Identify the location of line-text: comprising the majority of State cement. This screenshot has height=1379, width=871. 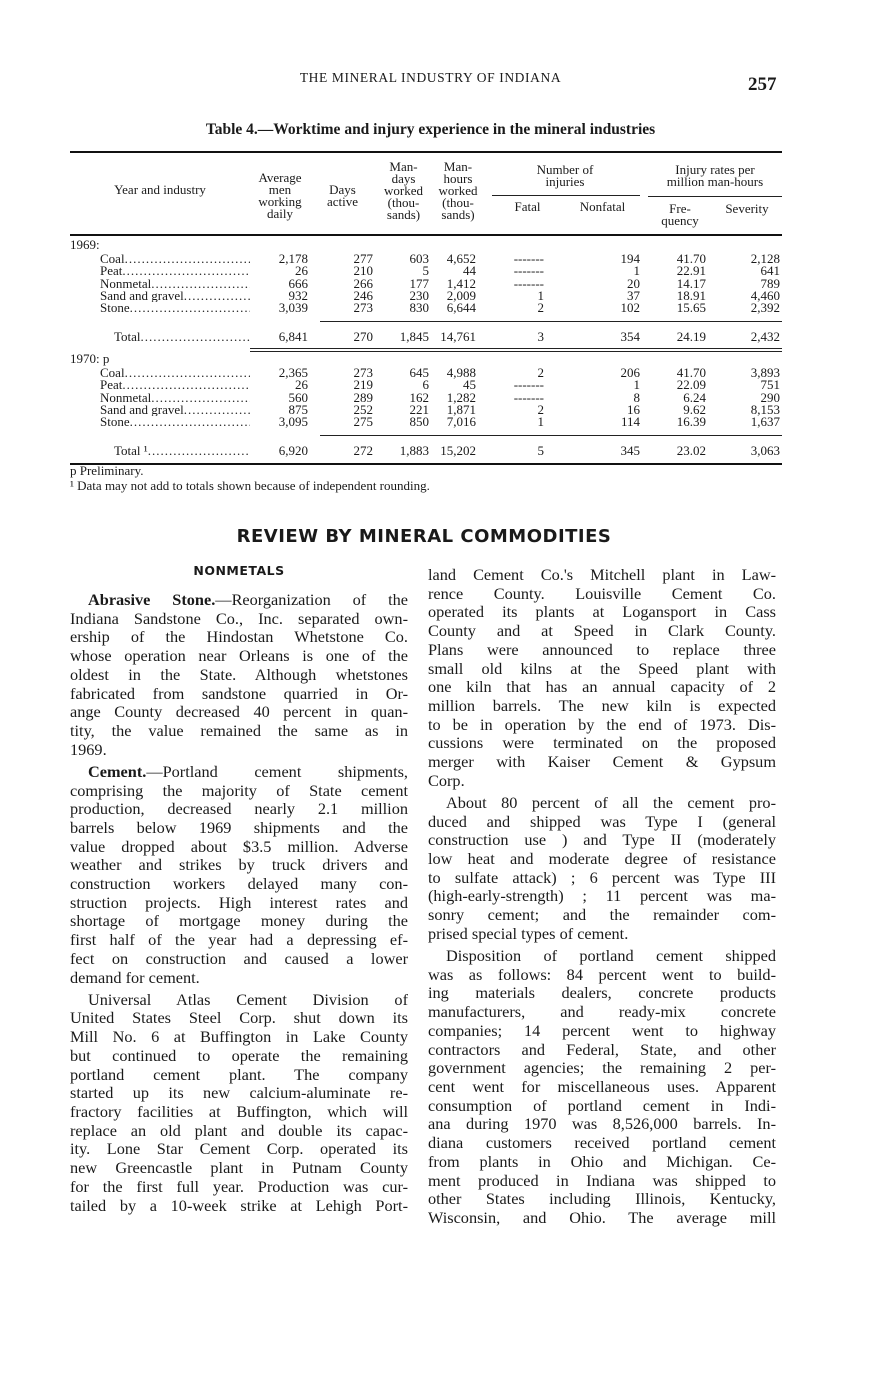
(239, 790).